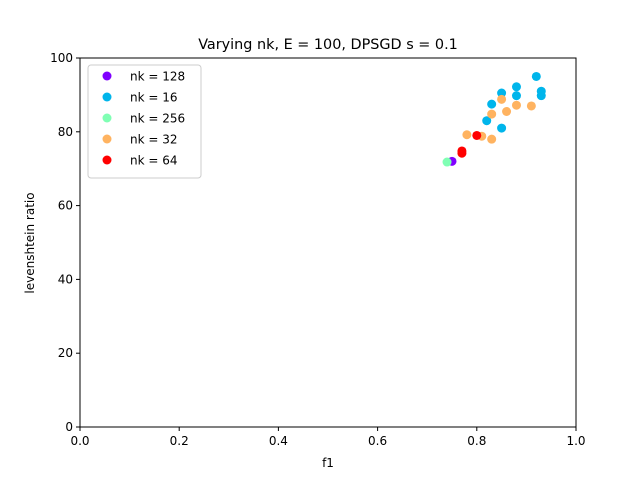  I want to click on x-tick-label: 0.0, so click(79, 441).